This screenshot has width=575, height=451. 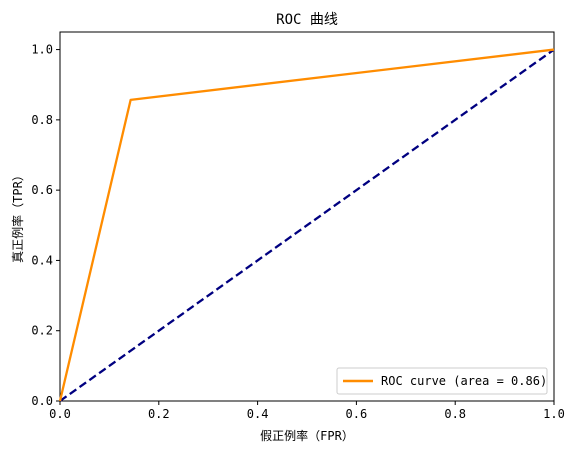 What do you see at coordinates (42, 50) in the screenshot?
I see `y-tick-label: 1.0` at bounding box center [42, 50].